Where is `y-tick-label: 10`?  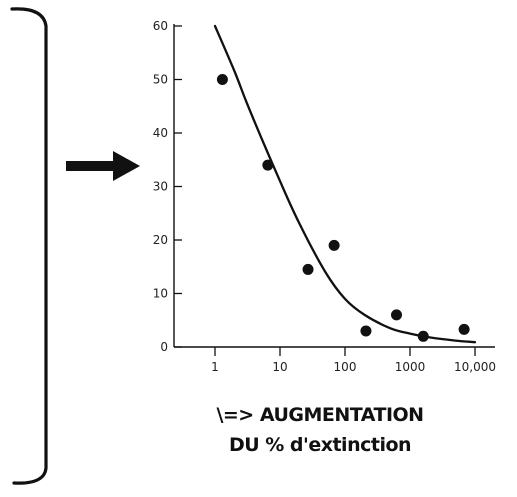
y-tick-label: 10 is located at coordinates (160, 294).